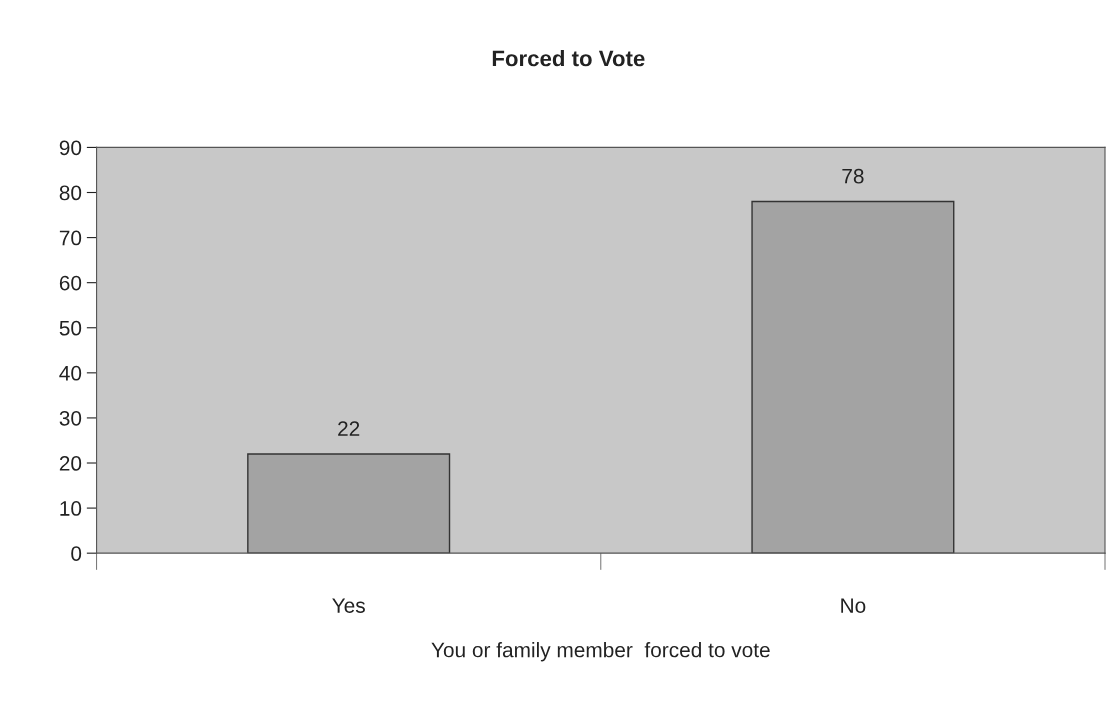  I want to click on y-tick-label: 30, so click(70, 418).